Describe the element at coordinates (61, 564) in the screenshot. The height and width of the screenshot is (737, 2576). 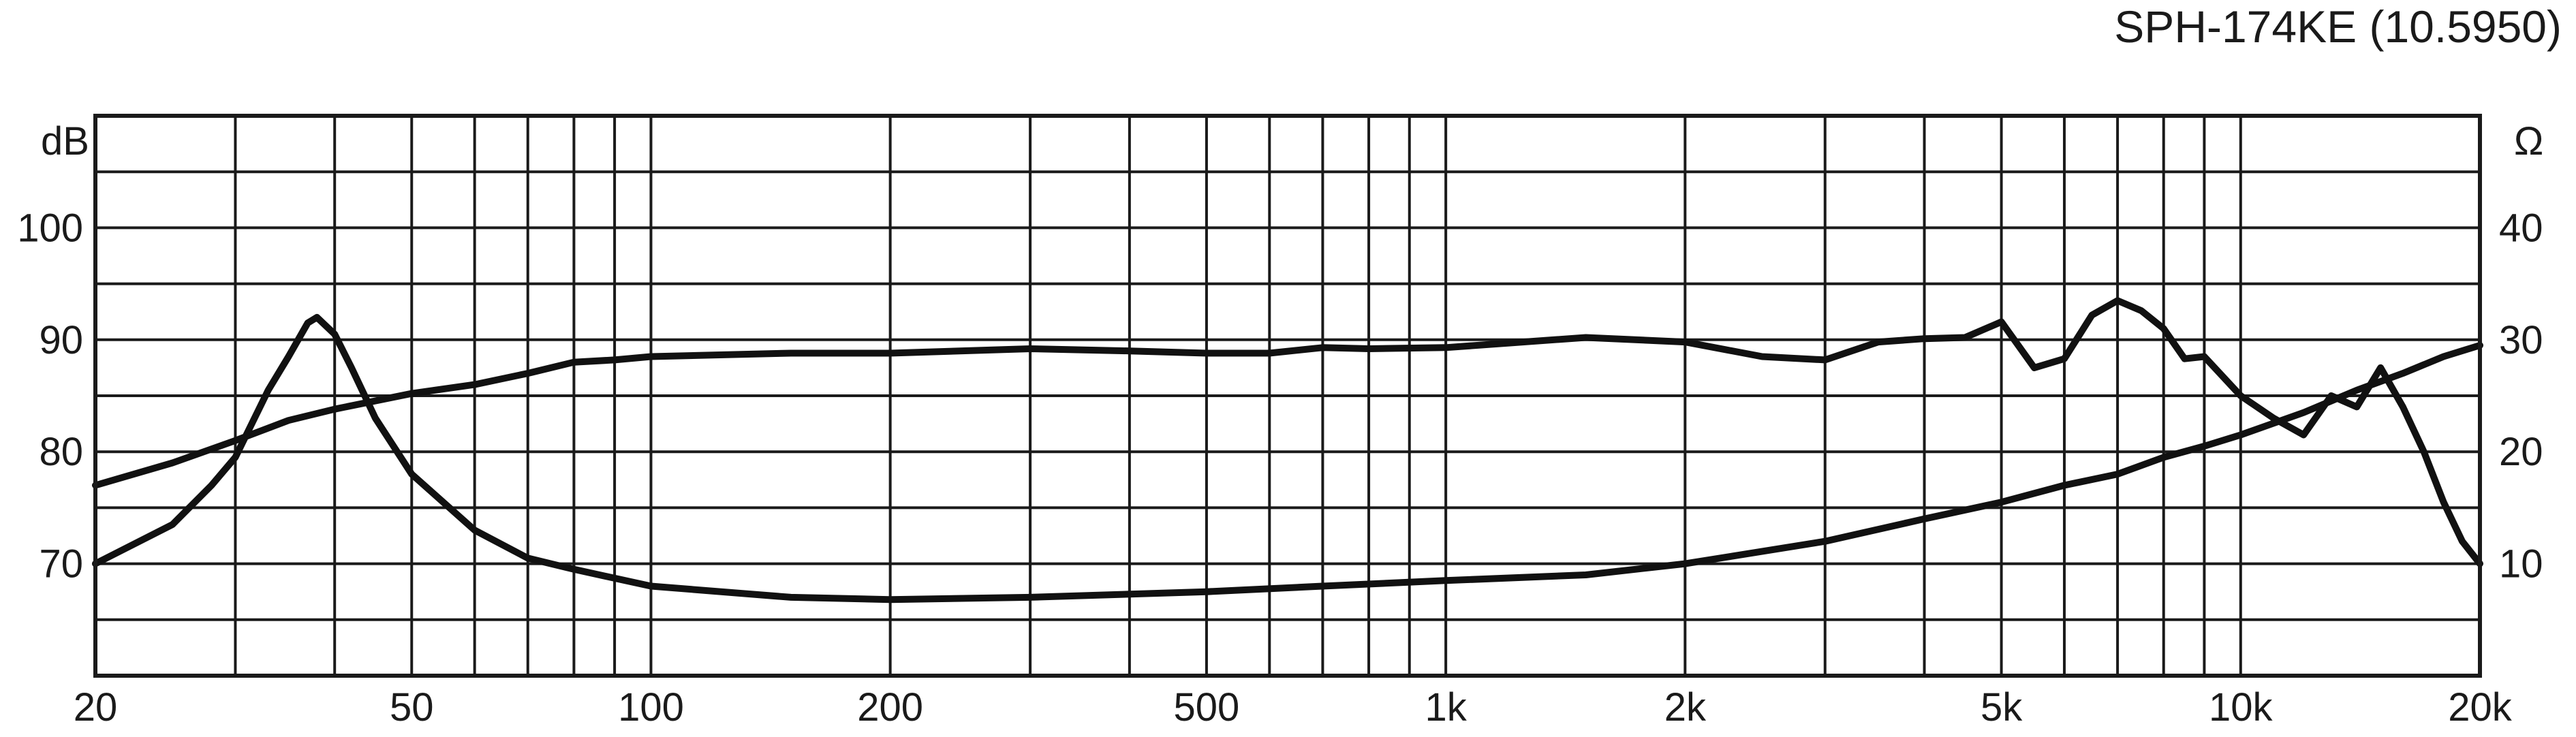
I see `y-left-tick-label: 70` at that location.